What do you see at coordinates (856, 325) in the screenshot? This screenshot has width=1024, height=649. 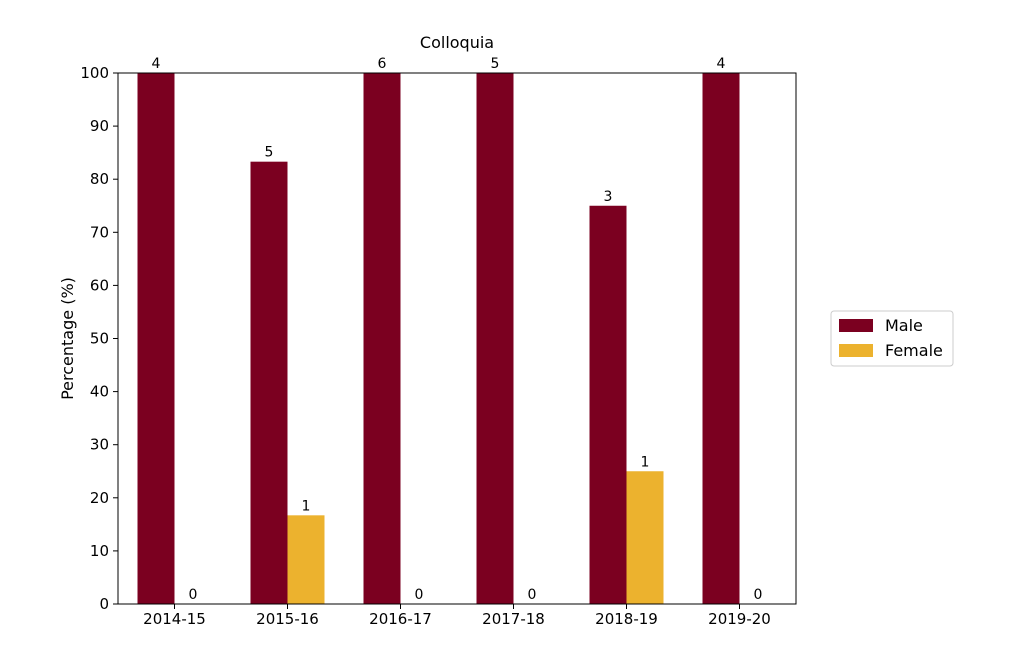 I see `legend-swatch-male` at bounding box center [856, 325].